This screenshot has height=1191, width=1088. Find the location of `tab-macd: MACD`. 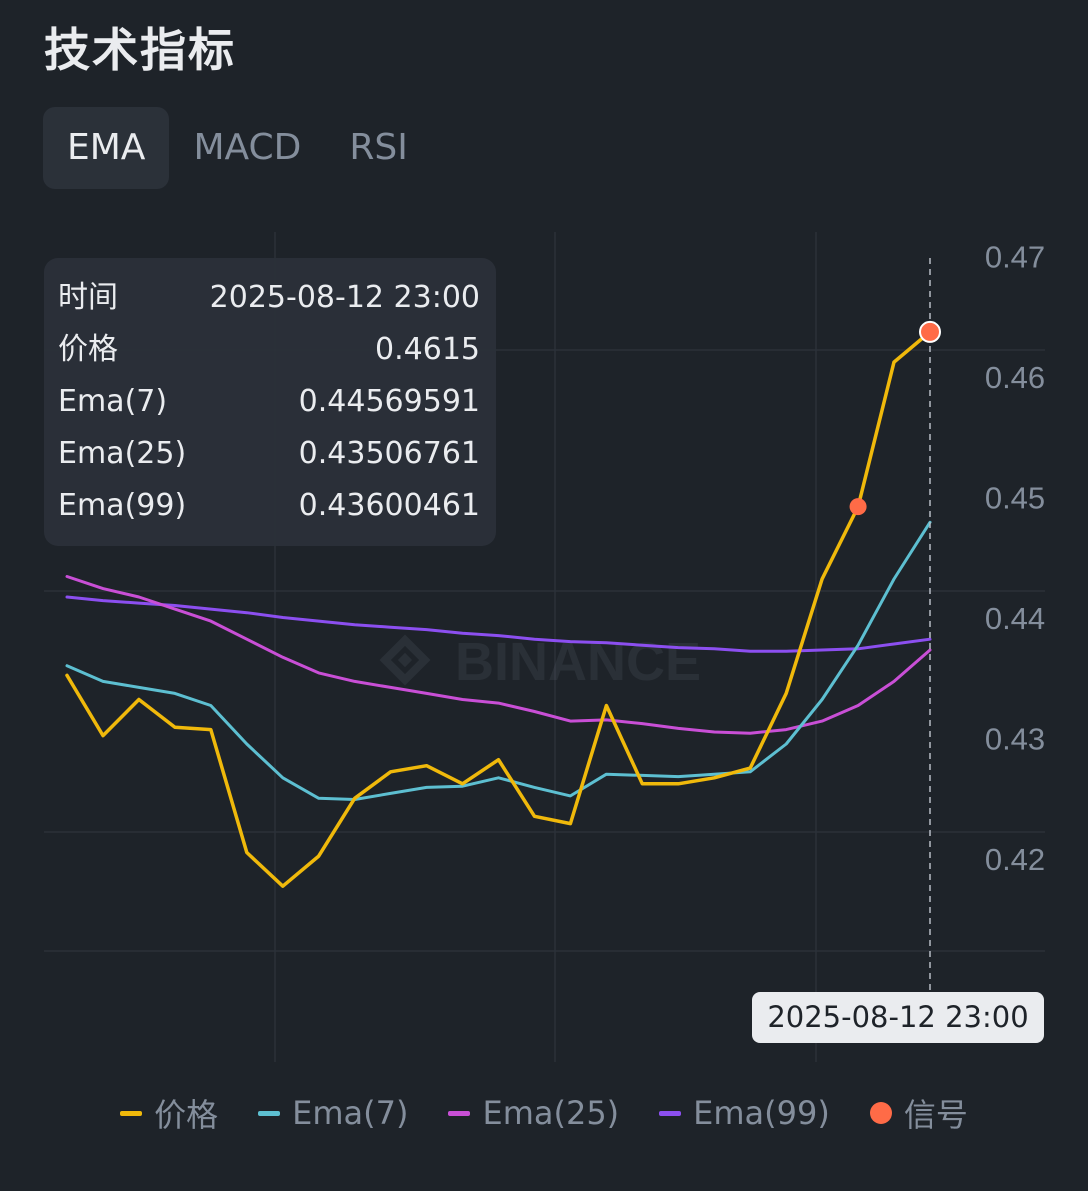

tab-macd: MACD is located at coordinates (247, 147).